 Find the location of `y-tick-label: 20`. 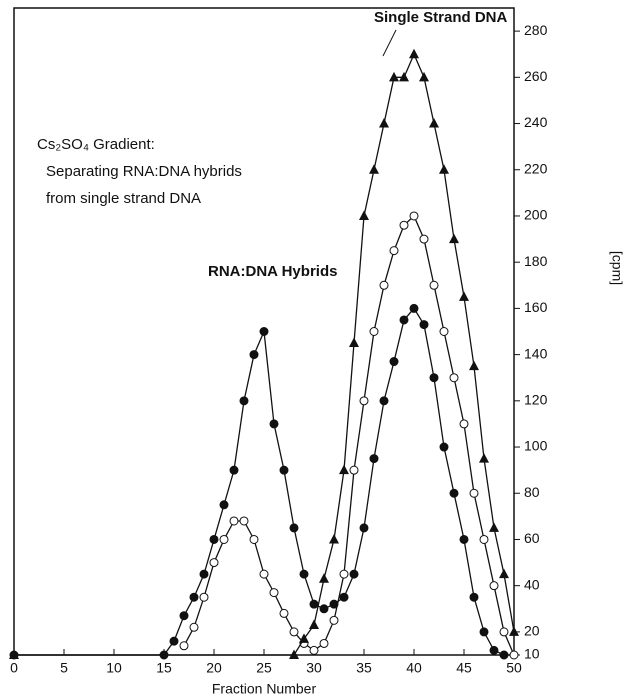

y-tick-label: 20 is located at coordinates (532, 631).